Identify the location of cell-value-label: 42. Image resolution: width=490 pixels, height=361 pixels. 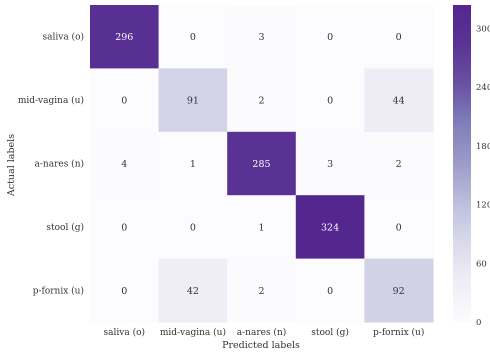
(193, 291).